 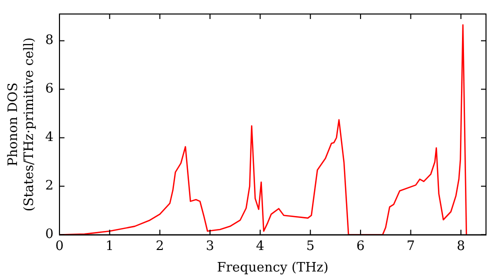 What do you see at coordinates (210, 246) in the screenshot?
I see `x-tick-label: 3` at bounding box center [210, 246].